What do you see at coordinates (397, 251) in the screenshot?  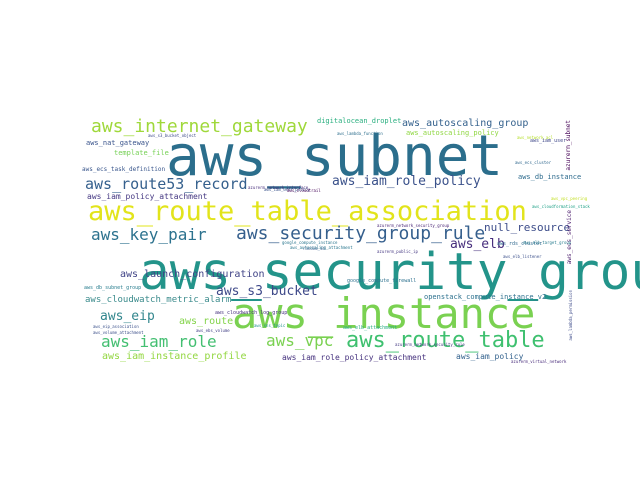 I see `word: azurerm_public_ip` at bounding box center [397, 251].